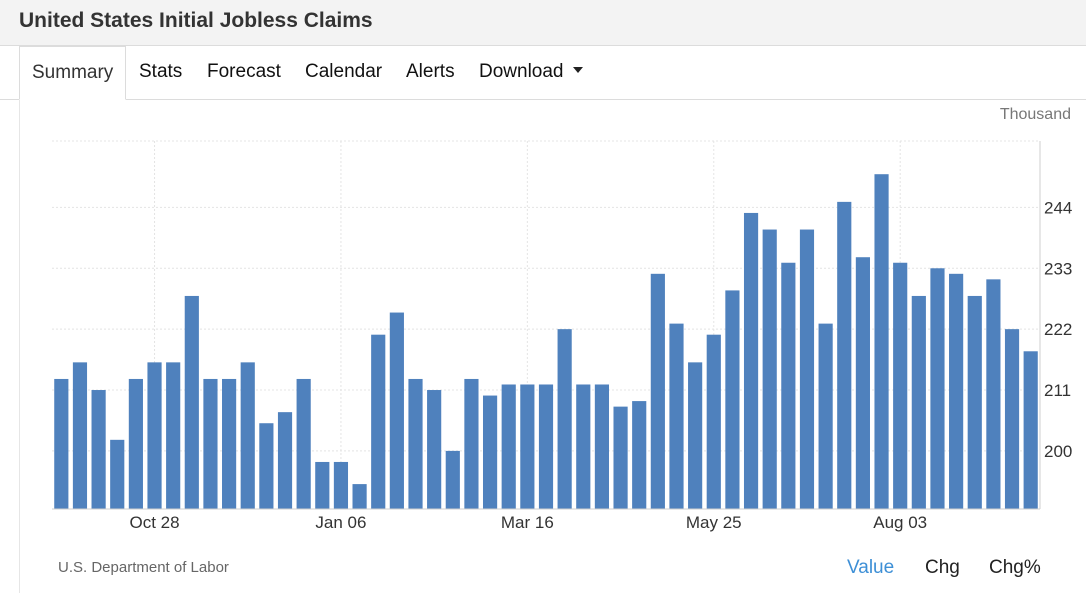 Image resolution: width=1086 pixels, height=593 pixels. Describe the element at coordinates (196, 20) in the screenshot. I see `page-title: United States Initial Jobless Claims` at that location.